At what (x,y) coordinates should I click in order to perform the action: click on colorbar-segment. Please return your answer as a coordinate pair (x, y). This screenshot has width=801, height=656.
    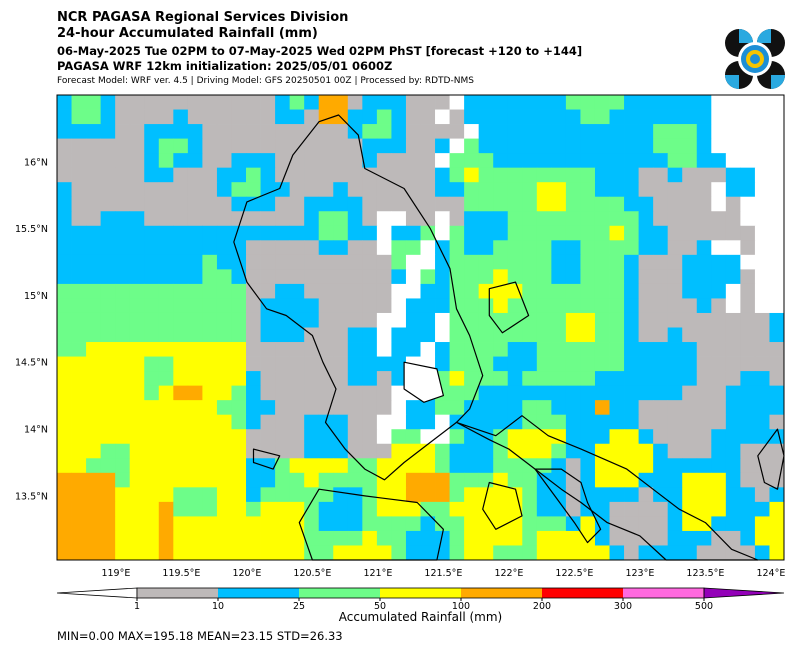
    Looking at the image, I should click on (421, 593).